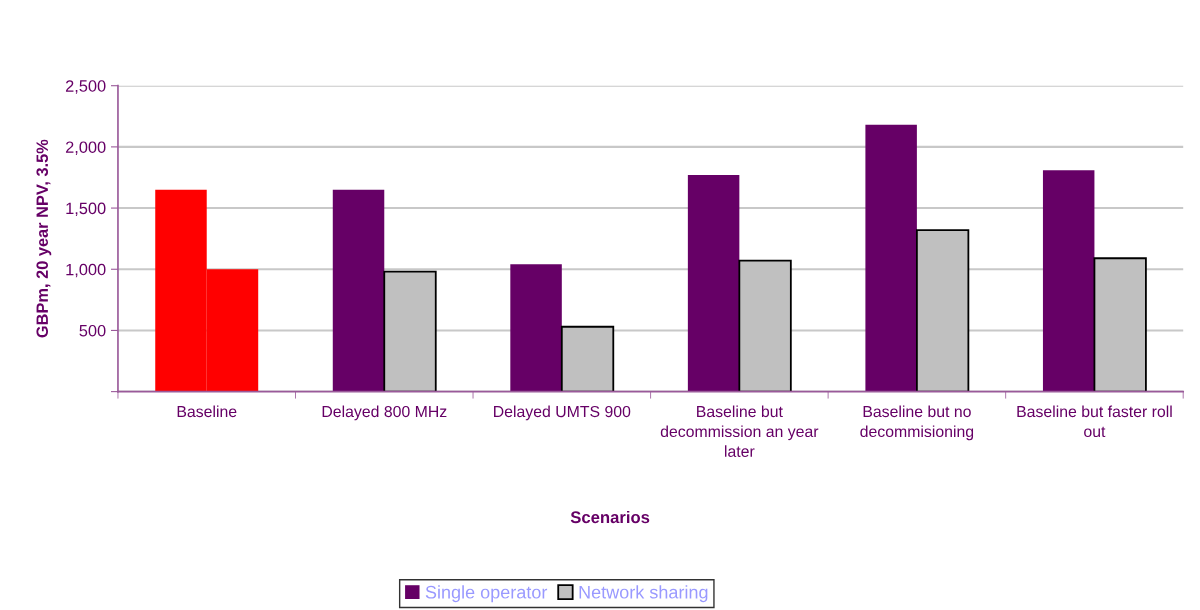 The width and height of the screenshot is (1200, 610). I want to click on legend-label: Single operator, so click(486, 594).